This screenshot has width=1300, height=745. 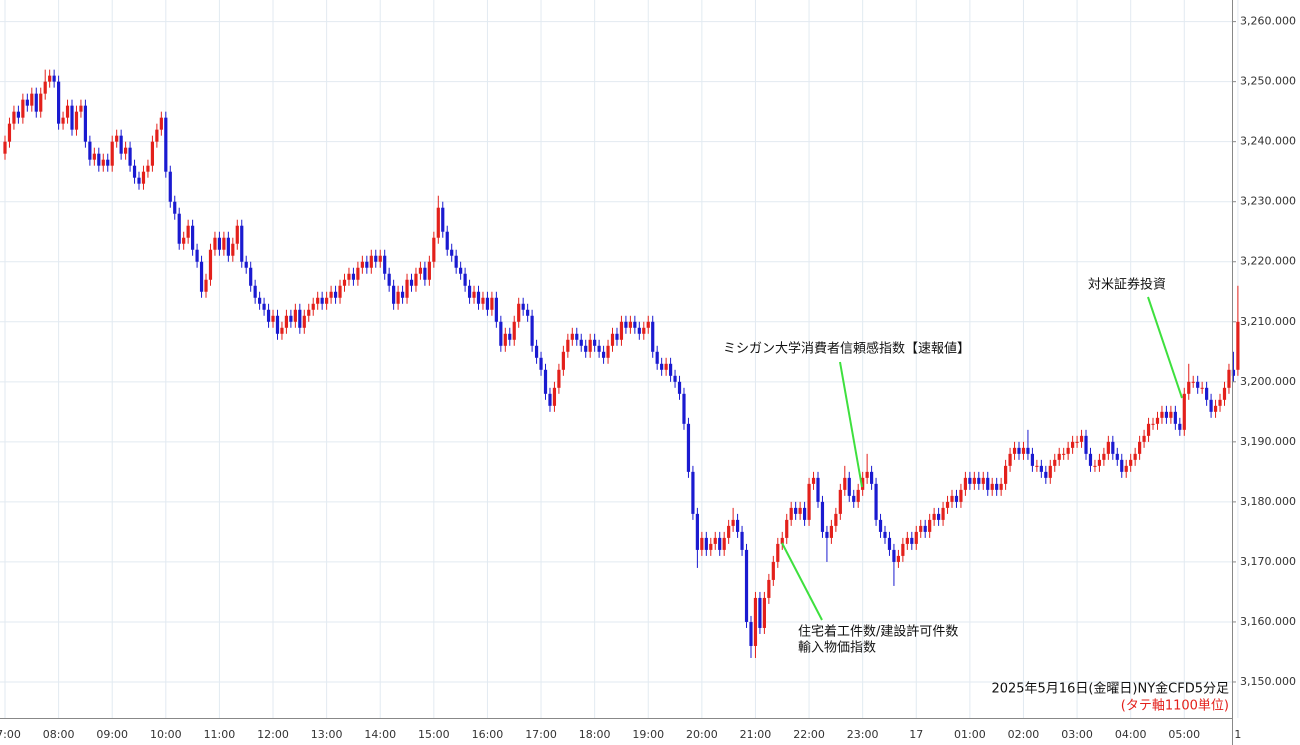 What do you see at coordinates (1131, 734) in the screenshot?
I see `x-tick-label: 04:00` at bounding box center [1131, 734].